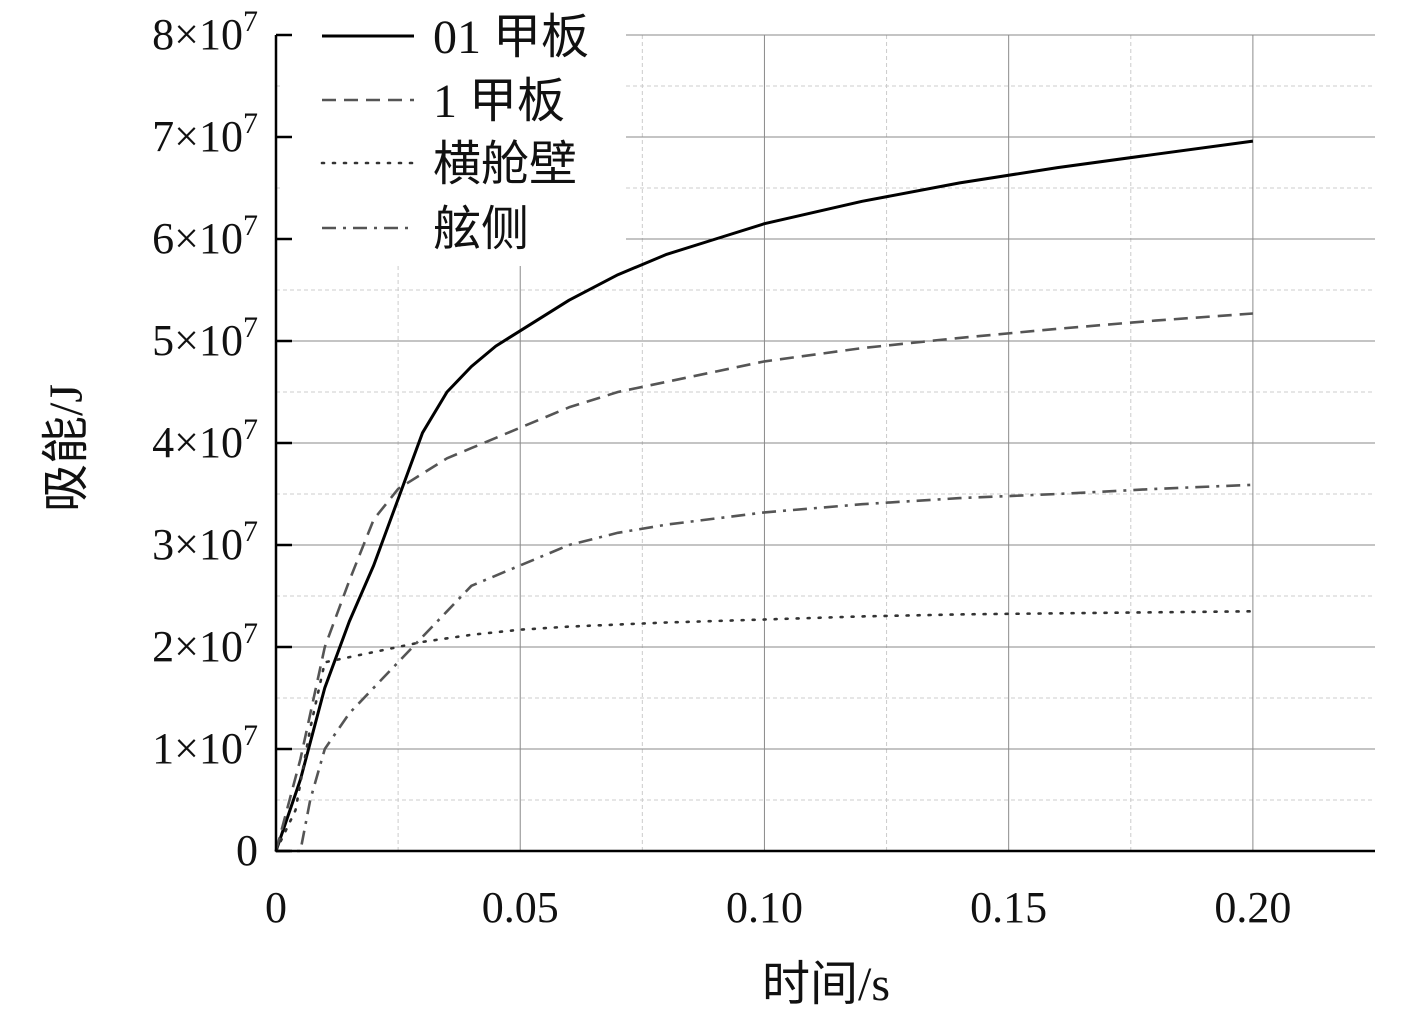 This screenshot has width=1417, height=1013. Describe the element at coordinates (205, 644) in the screenshot. I see `y-tick-label: 2×10⁷` at that location.